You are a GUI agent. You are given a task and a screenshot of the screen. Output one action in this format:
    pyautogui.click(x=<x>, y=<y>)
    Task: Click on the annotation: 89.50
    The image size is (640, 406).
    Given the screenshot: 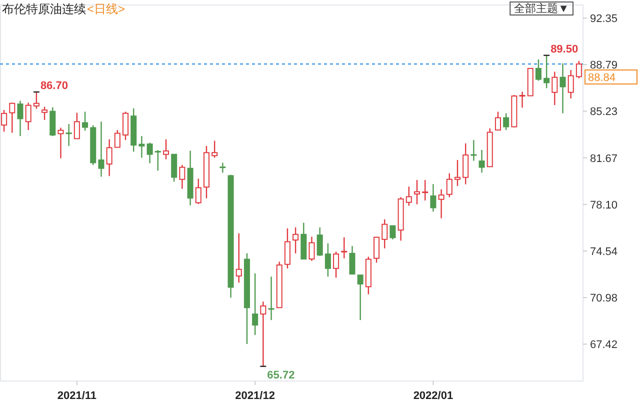 What is the action you would take?
    pyautogui.click(x=564, y=49)
    